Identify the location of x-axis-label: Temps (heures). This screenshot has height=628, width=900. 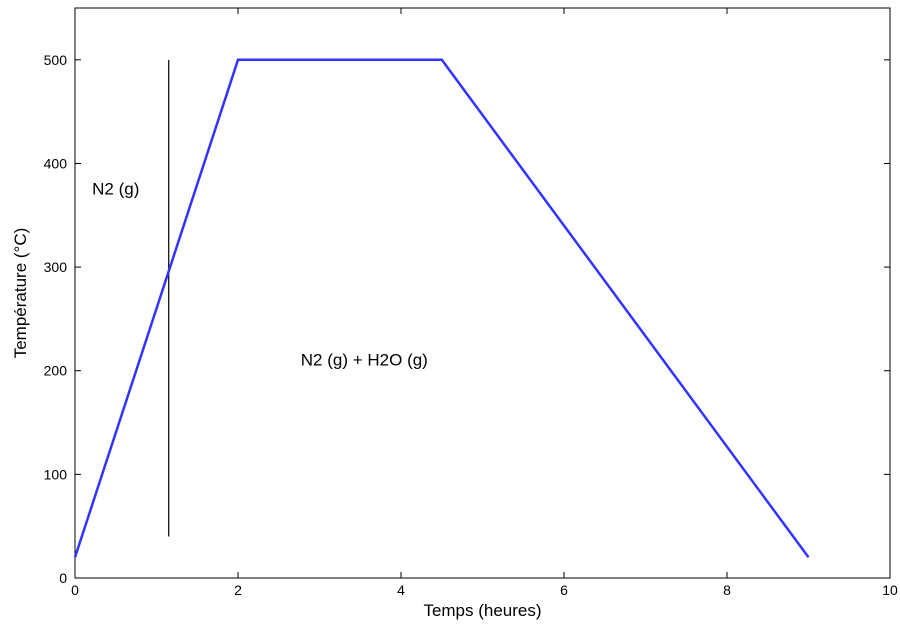
(482, 610).